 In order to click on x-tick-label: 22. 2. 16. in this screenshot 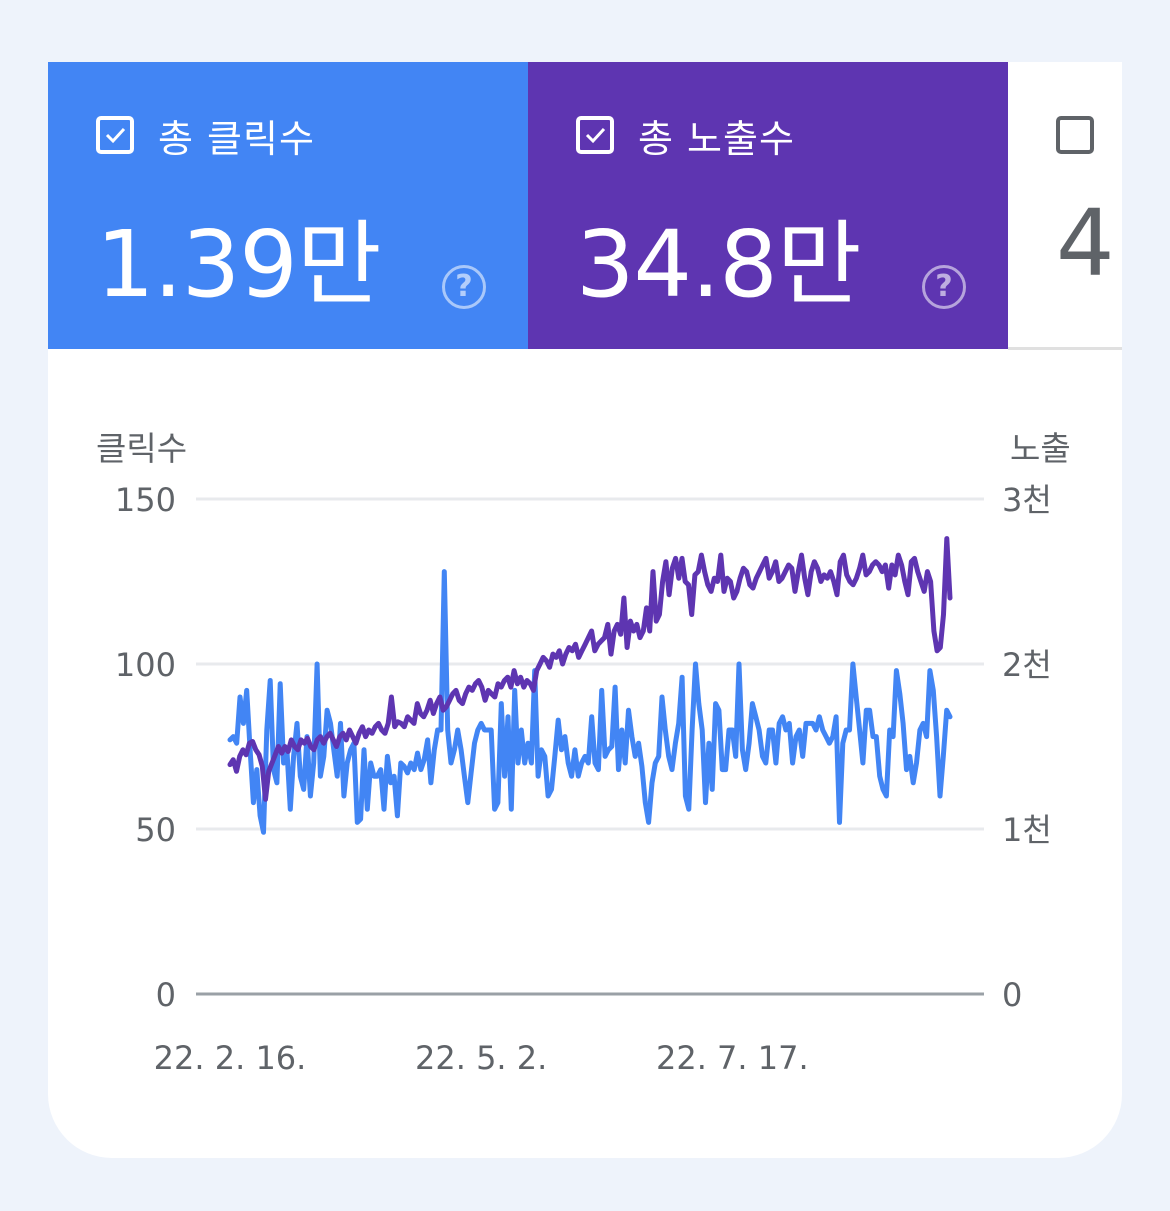, I will do `click(230, 1058)`.